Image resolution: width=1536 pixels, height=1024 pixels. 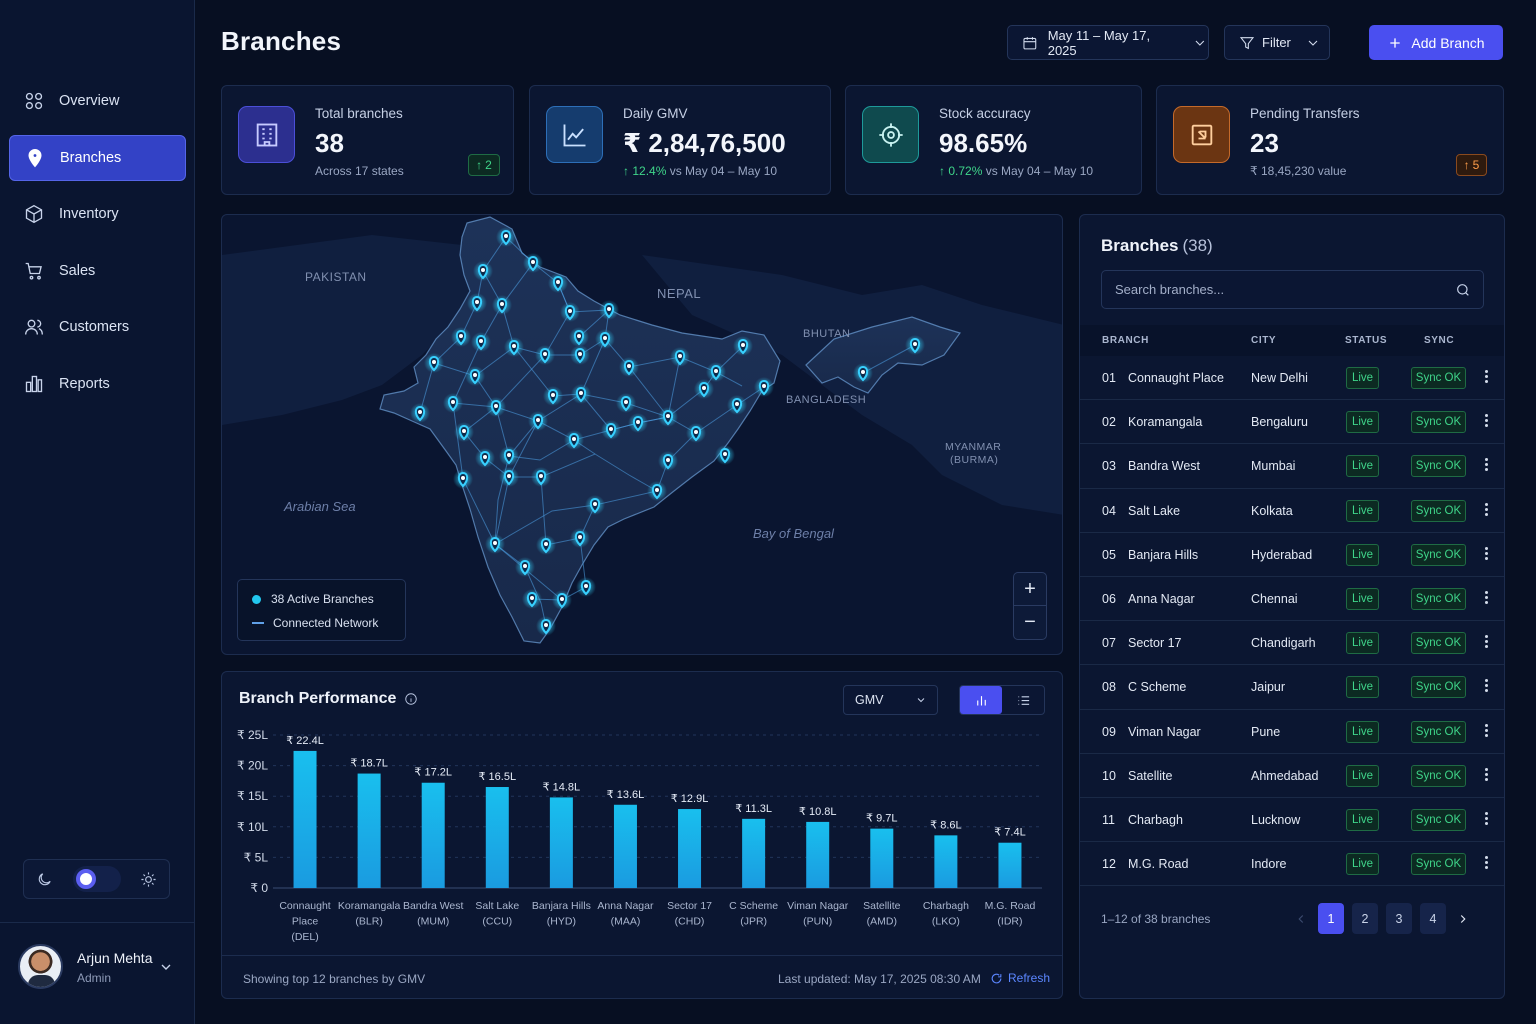 What do you see at coordinates (1399, 918) in the screenshot?
I see `page-button: 3` at bounding box center [1399, 918].